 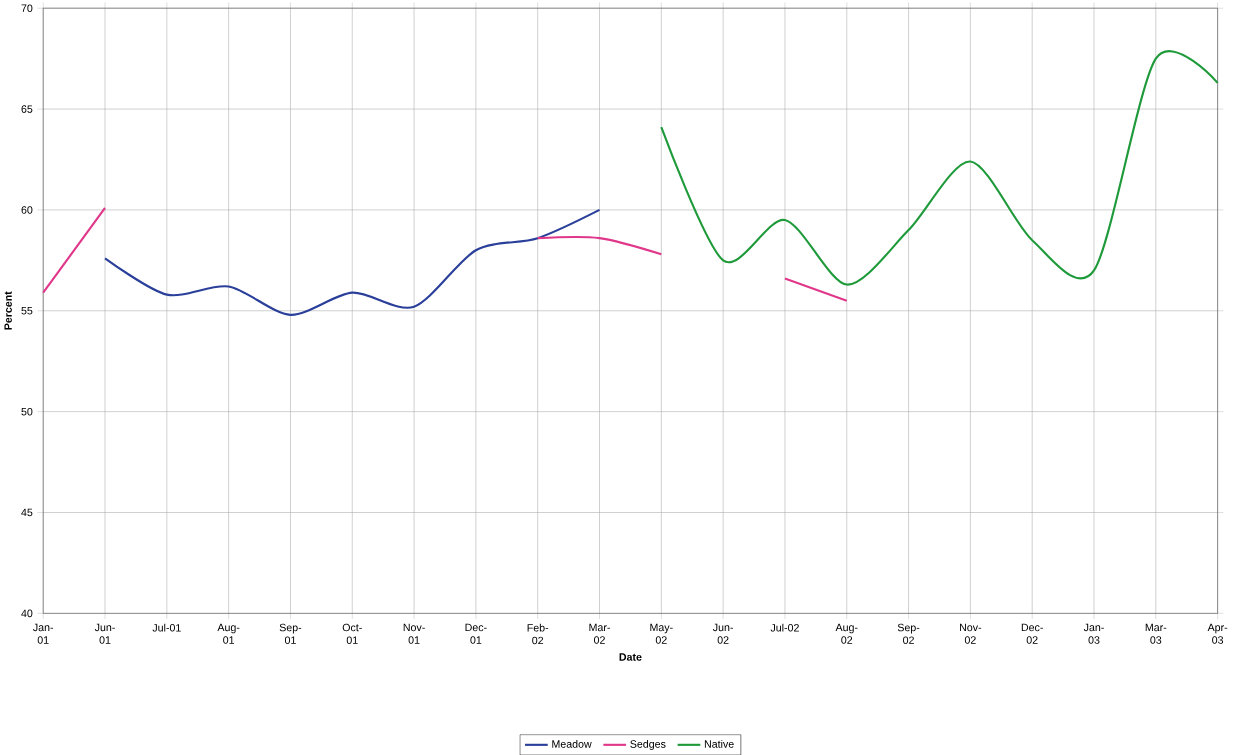 I want to click on x-tick-label: Sep-01, so click(x=290, y=633).